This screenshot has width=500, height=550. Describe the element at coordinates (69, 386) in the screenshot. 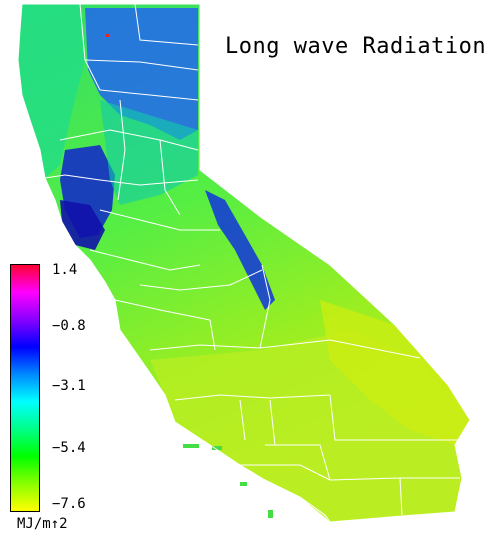

I see `legend-tick-3: −3.1` at that location.